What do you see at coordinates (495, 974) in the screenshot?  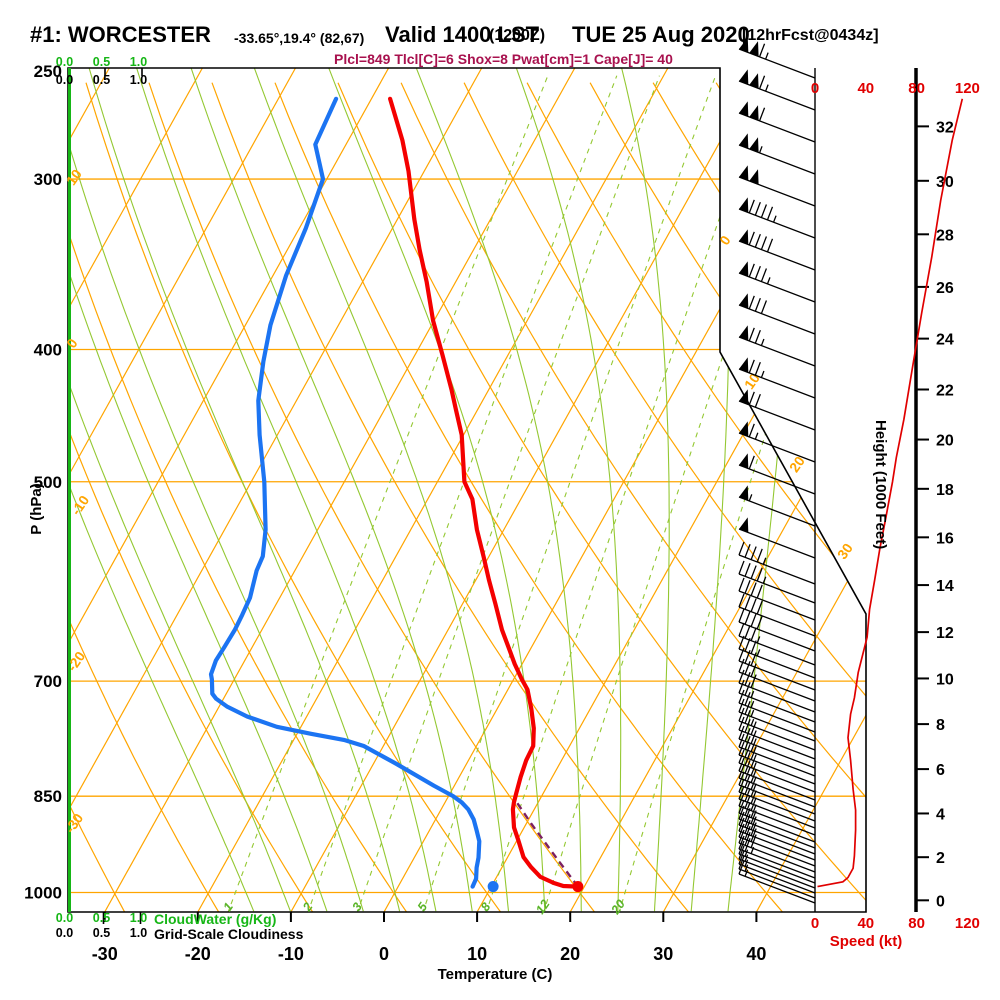 I see `temperature-axis-title: Temperature (C)` at bounding box center [495, 974].